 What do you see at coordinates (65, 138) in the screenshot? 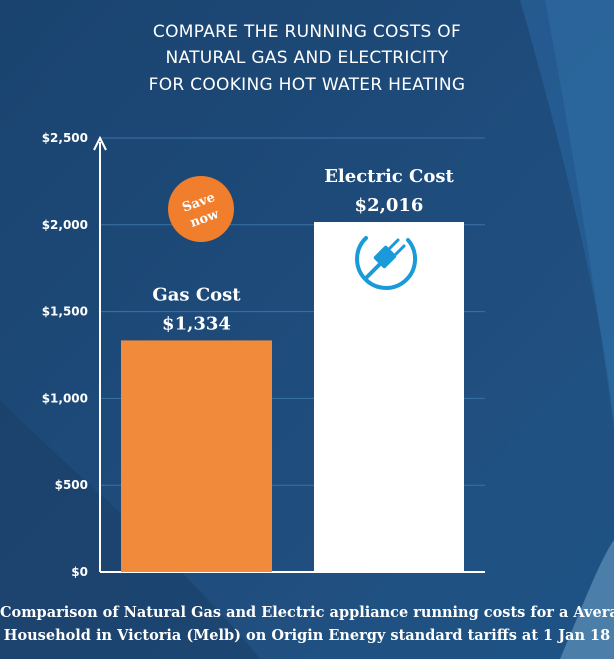
I see `y-tick-label: $2,500` at bounding box center [65, 138].